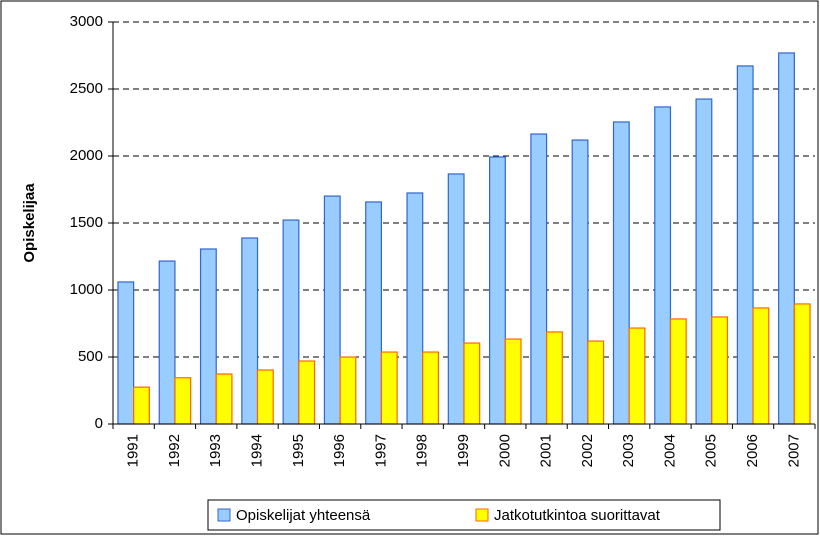 This screenshot has height=536, width=820. Describe the element at coordinates (86, 88) in the screenshot. I see `y-tick-label: 2500` at that location.